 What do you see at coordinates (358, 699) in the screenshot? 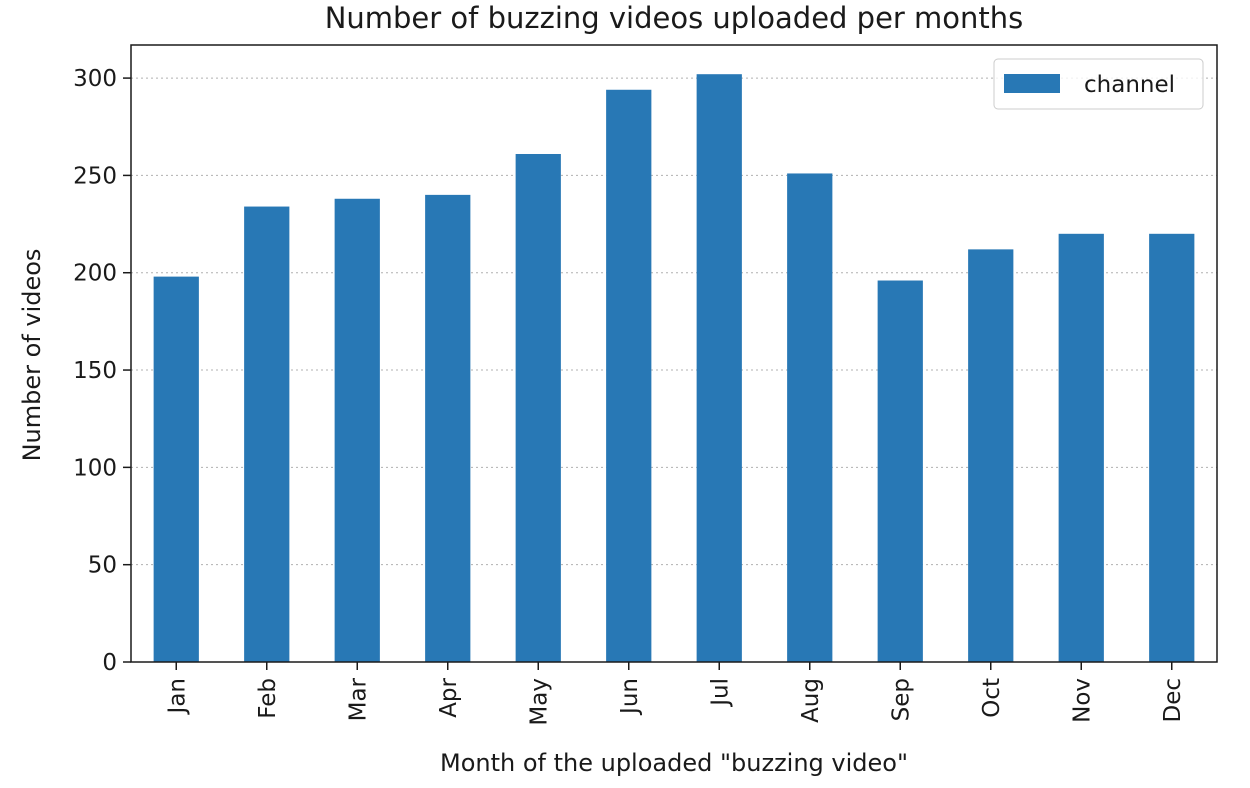
I see `x-tick-label-mar: Mar` at bounding box center [358, 699].